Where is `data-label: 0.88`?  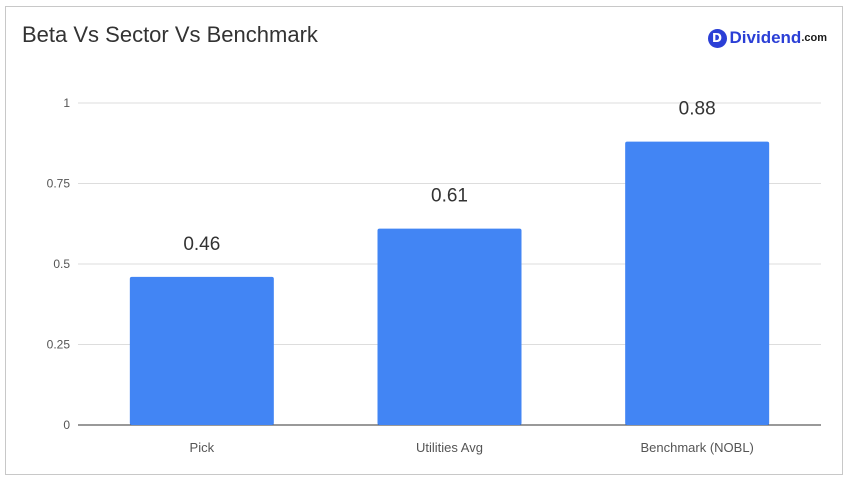
data-label: 0.88 is located at coordinates (697, 109).